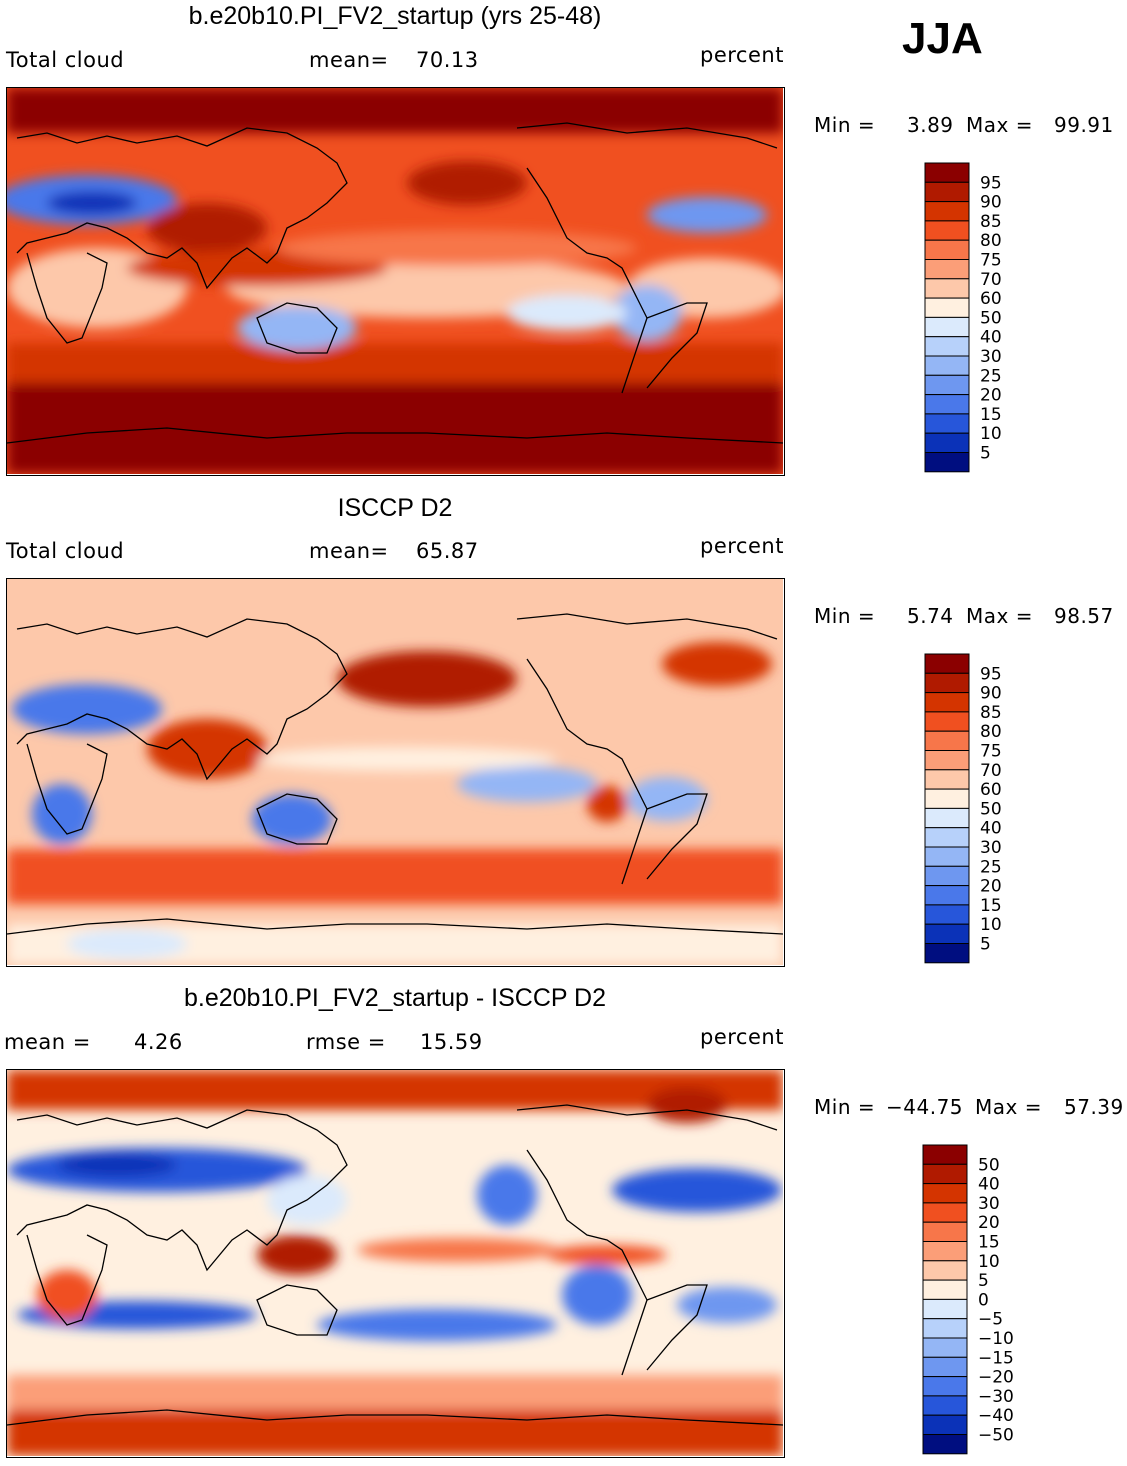 The width and height of the screenshot is (1127, 1466). Describe the element at coordinates (845, 1107) in the screenshot. I see `panel-3-min-label: Min =` at that location.